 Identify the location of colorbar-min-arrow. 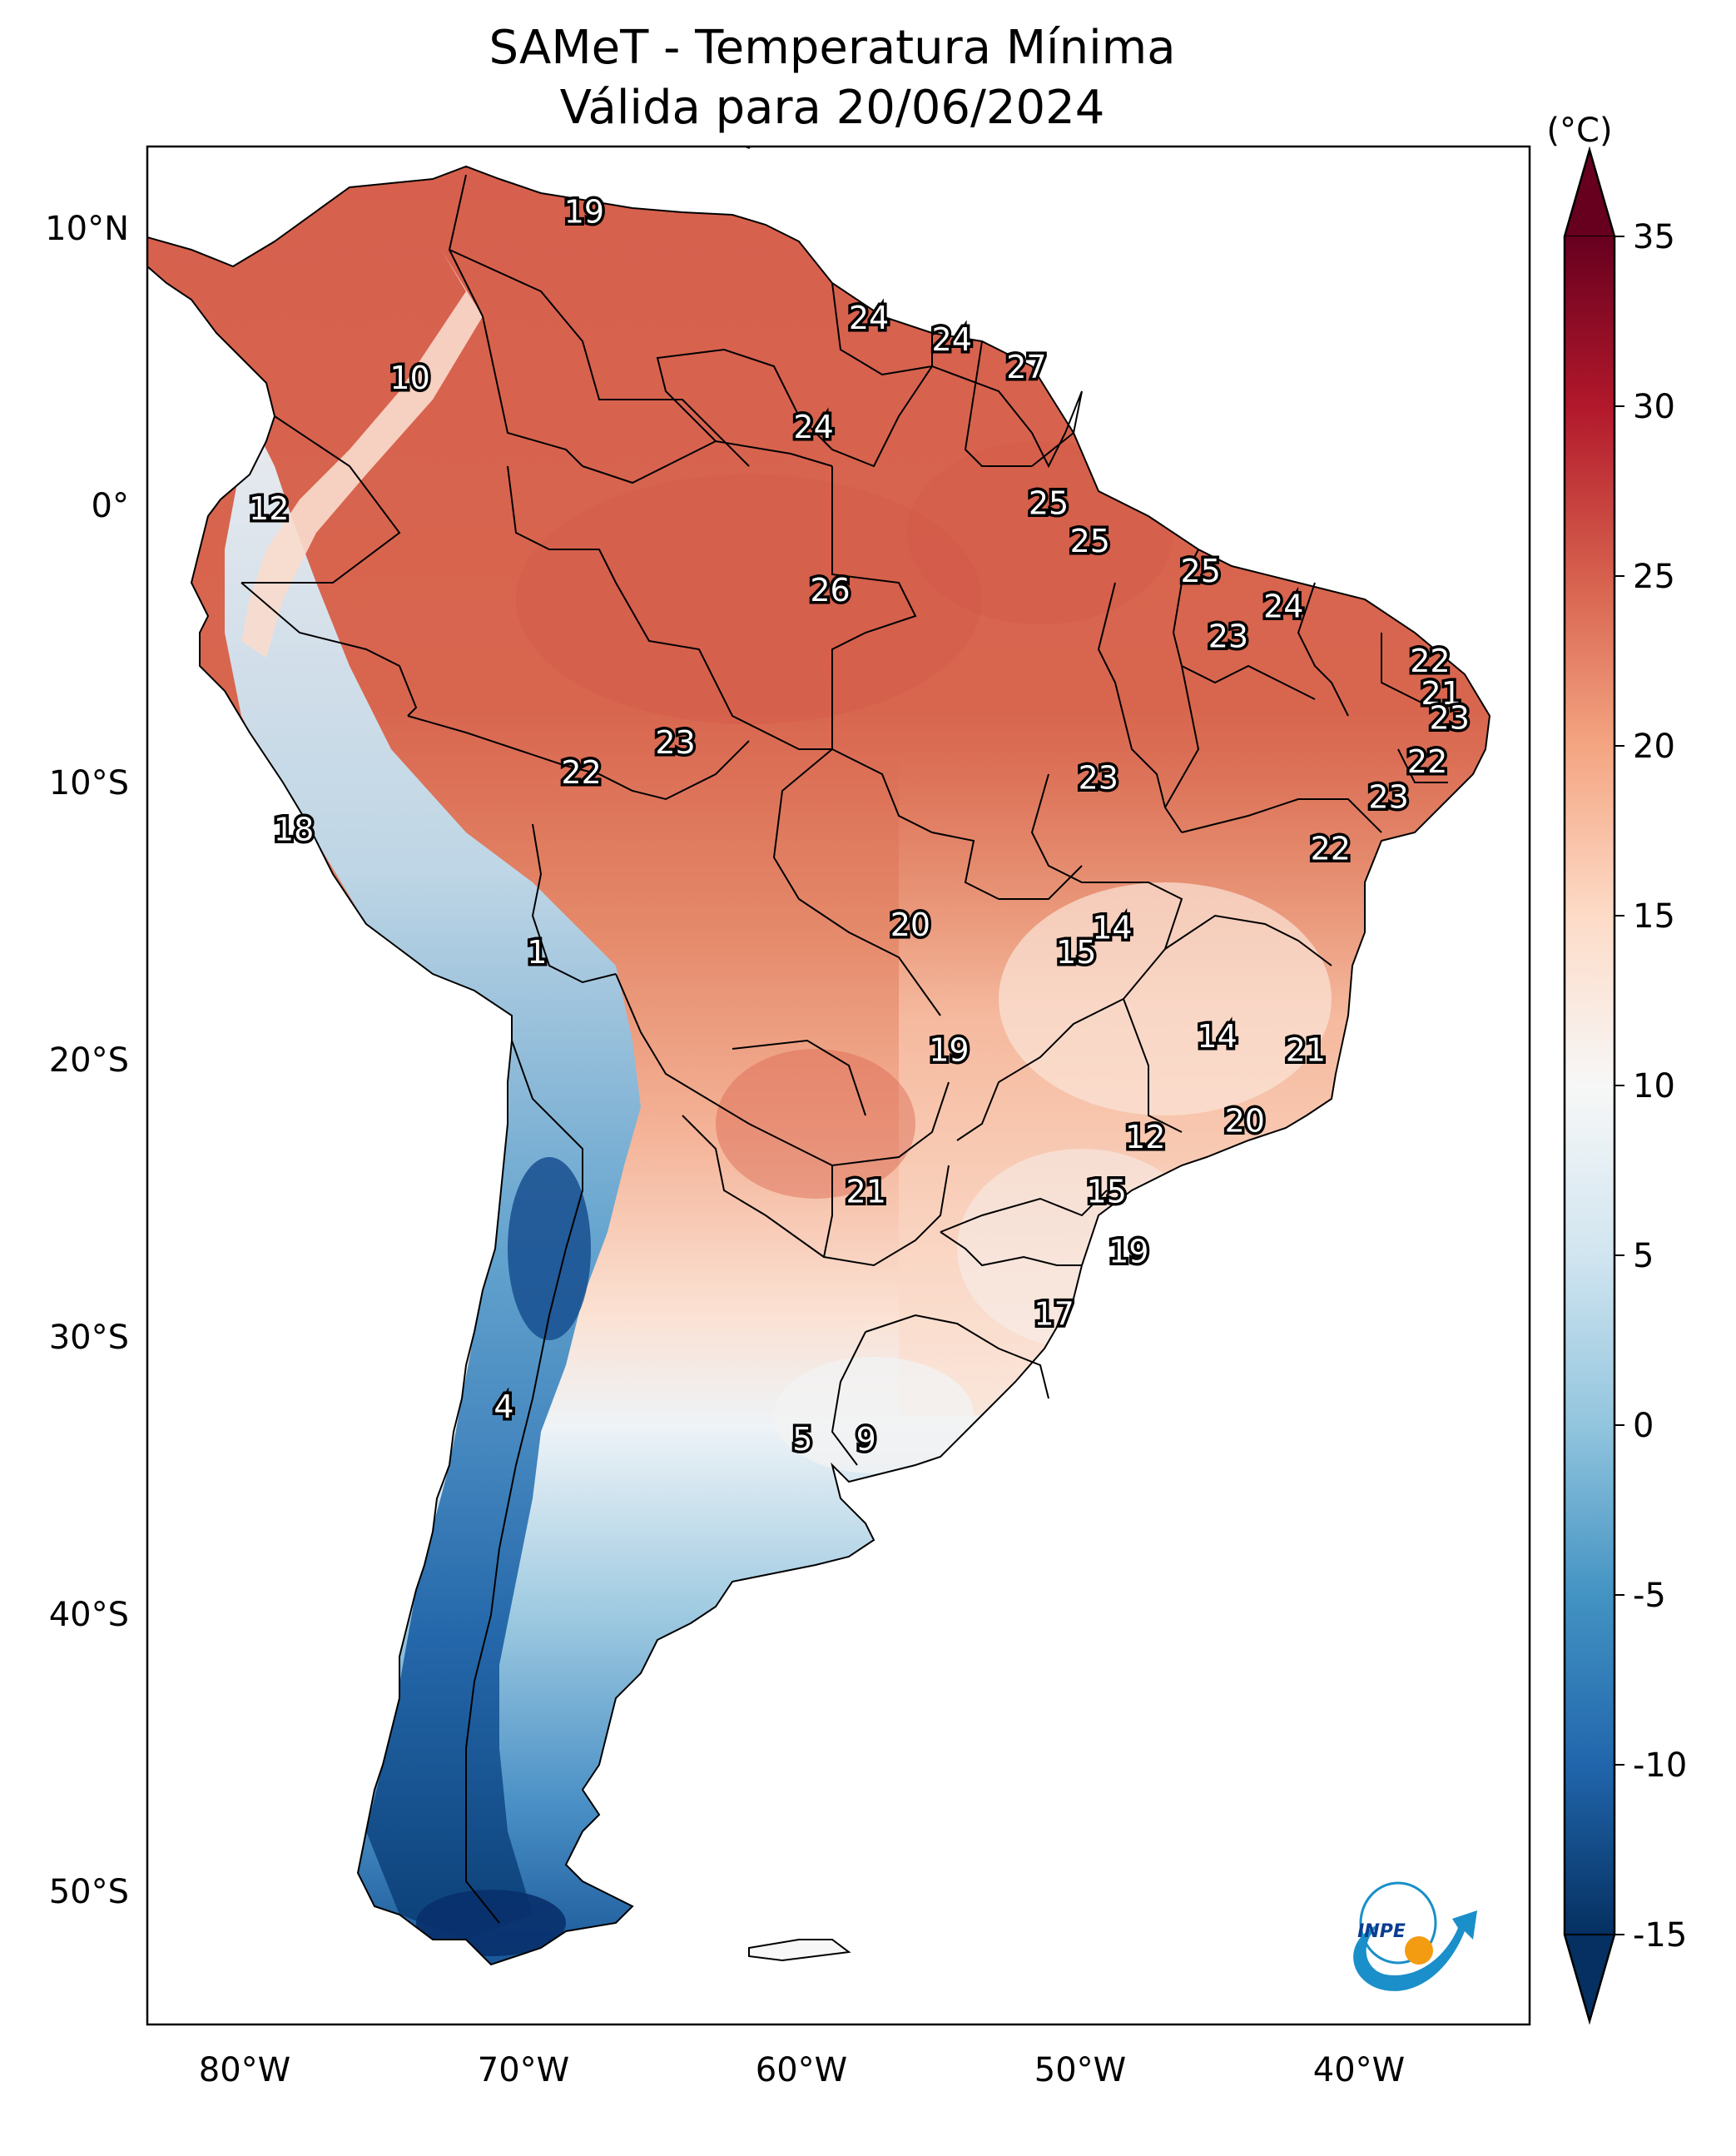
(1590, 1979).